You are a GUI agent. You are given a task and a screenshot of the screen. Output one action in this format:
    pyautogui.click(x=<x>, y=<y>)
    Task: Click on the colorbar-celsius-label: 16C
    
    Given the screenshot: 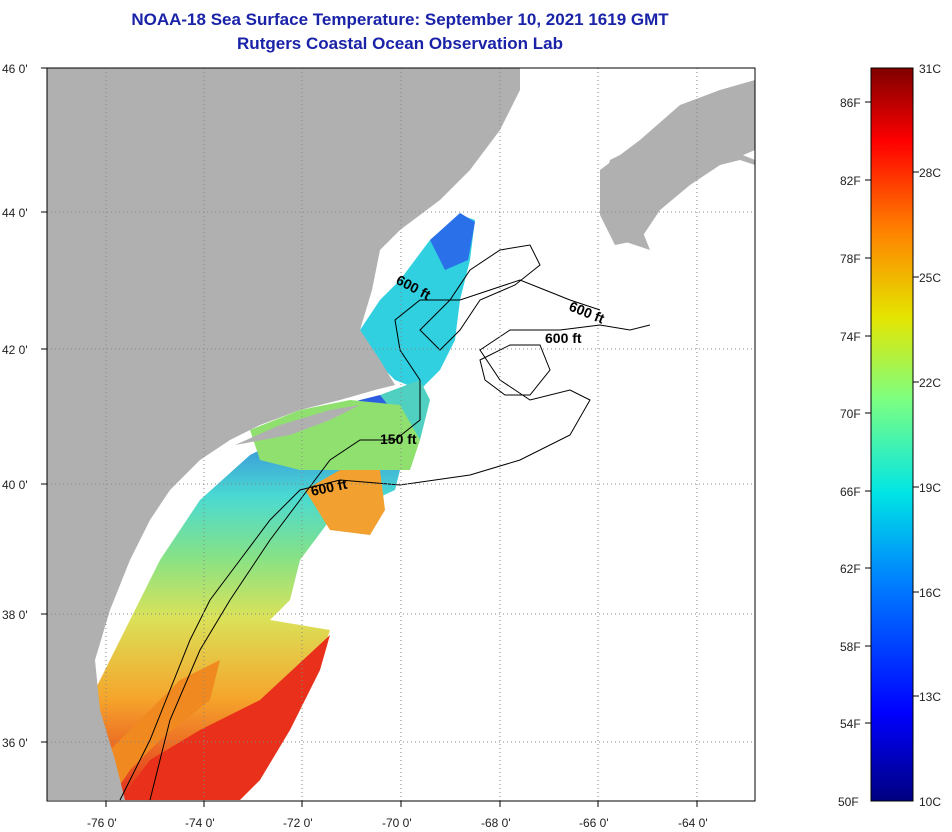 What is the action you would take?
    pyautogui.click(x=930, y=593)
    